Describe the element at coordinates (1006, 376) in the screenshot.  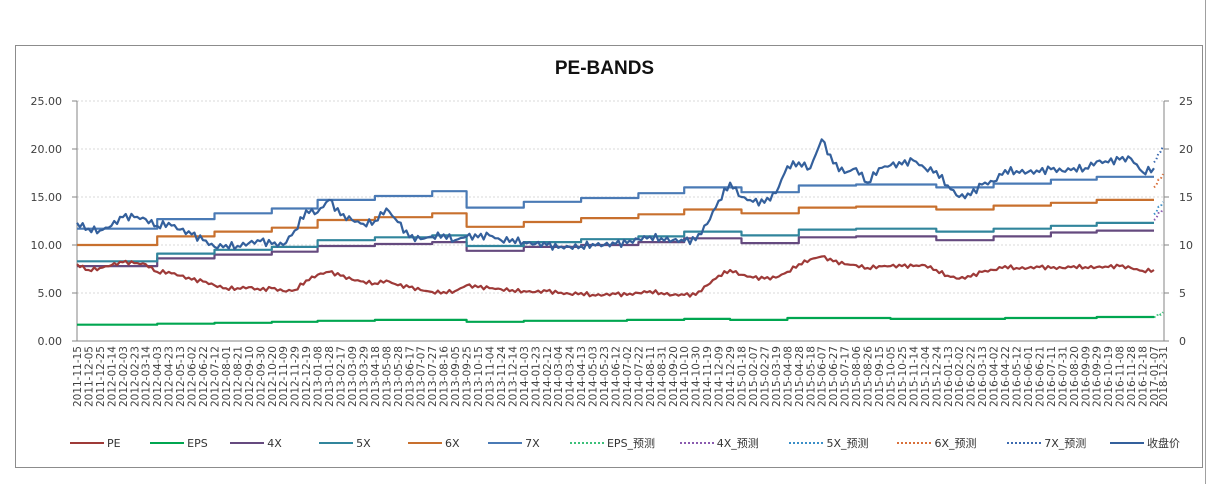
I see `x-tick-label: 2016-04-22` at that location.